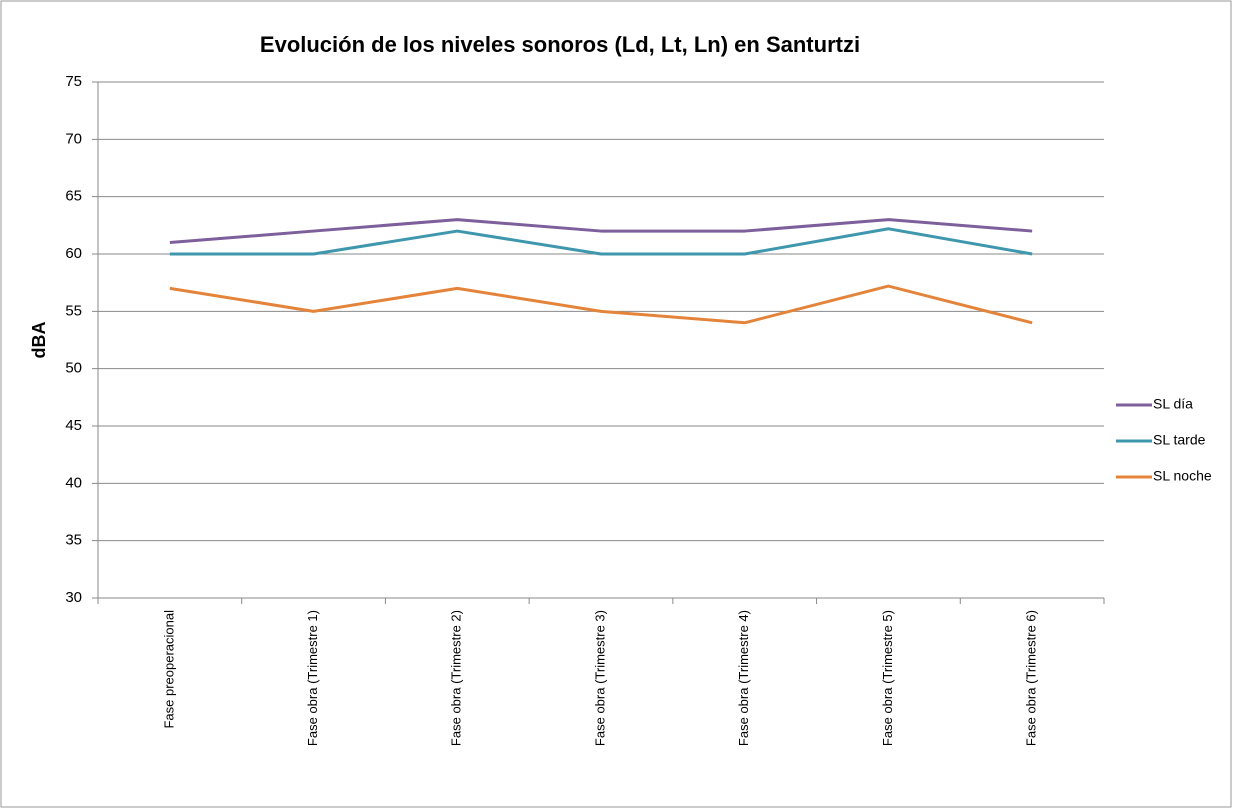  Describe the element at coordinates (1031, 678) in the screenshot. I see `x-tick-label: Fase obra (Trimestre 6)` at that location.